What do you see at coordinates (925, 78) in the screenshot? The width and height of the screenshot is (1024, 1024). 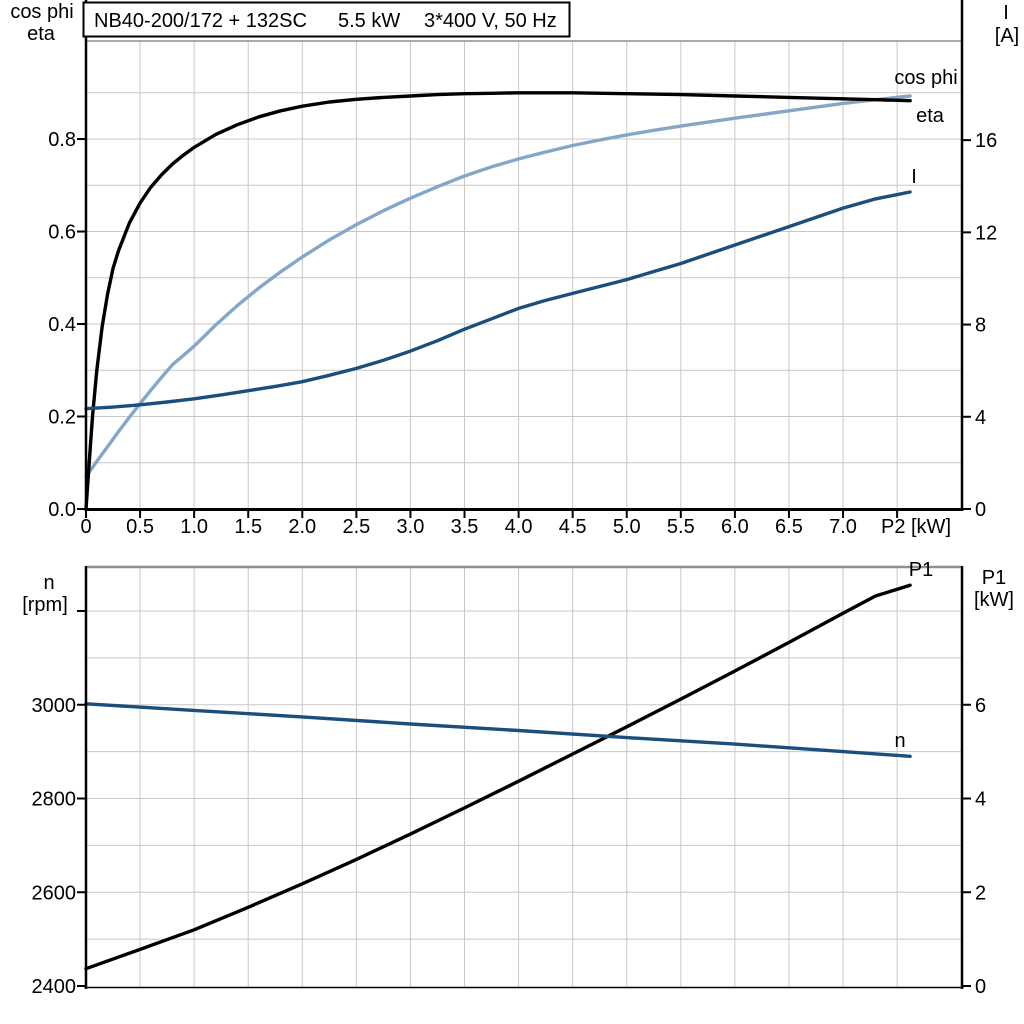 I see `series-label-cos-phi: cos phi` at bounding box center [925, 78].